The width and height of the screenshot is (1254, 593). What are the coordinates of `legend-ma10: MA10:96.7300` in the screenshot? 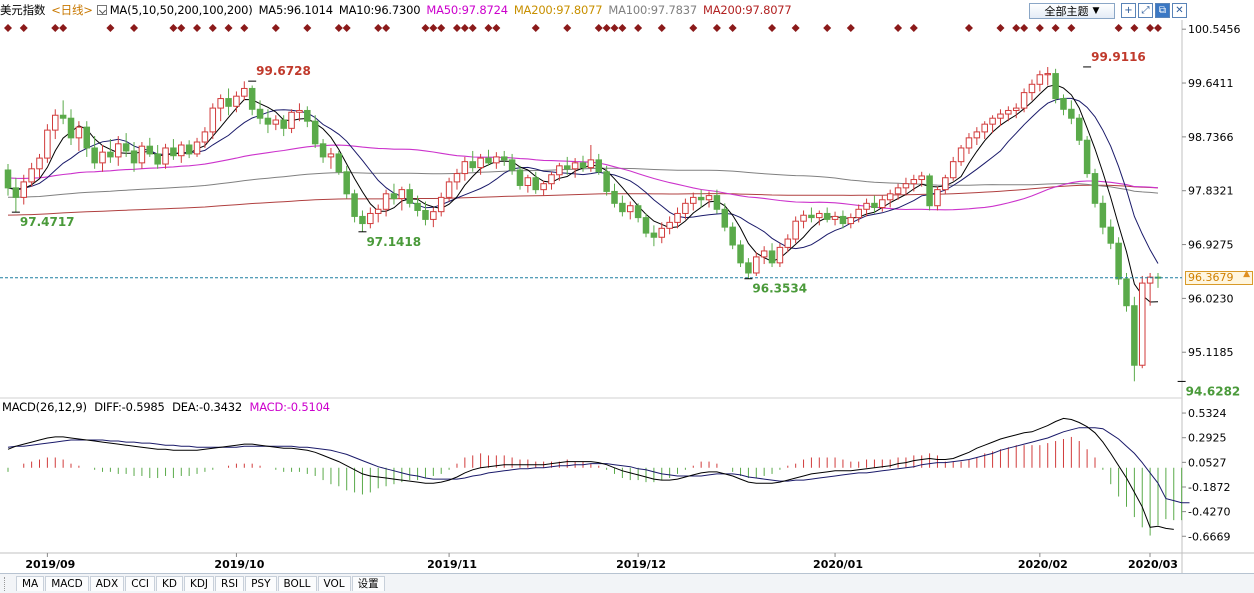 It's located at (379, 10).